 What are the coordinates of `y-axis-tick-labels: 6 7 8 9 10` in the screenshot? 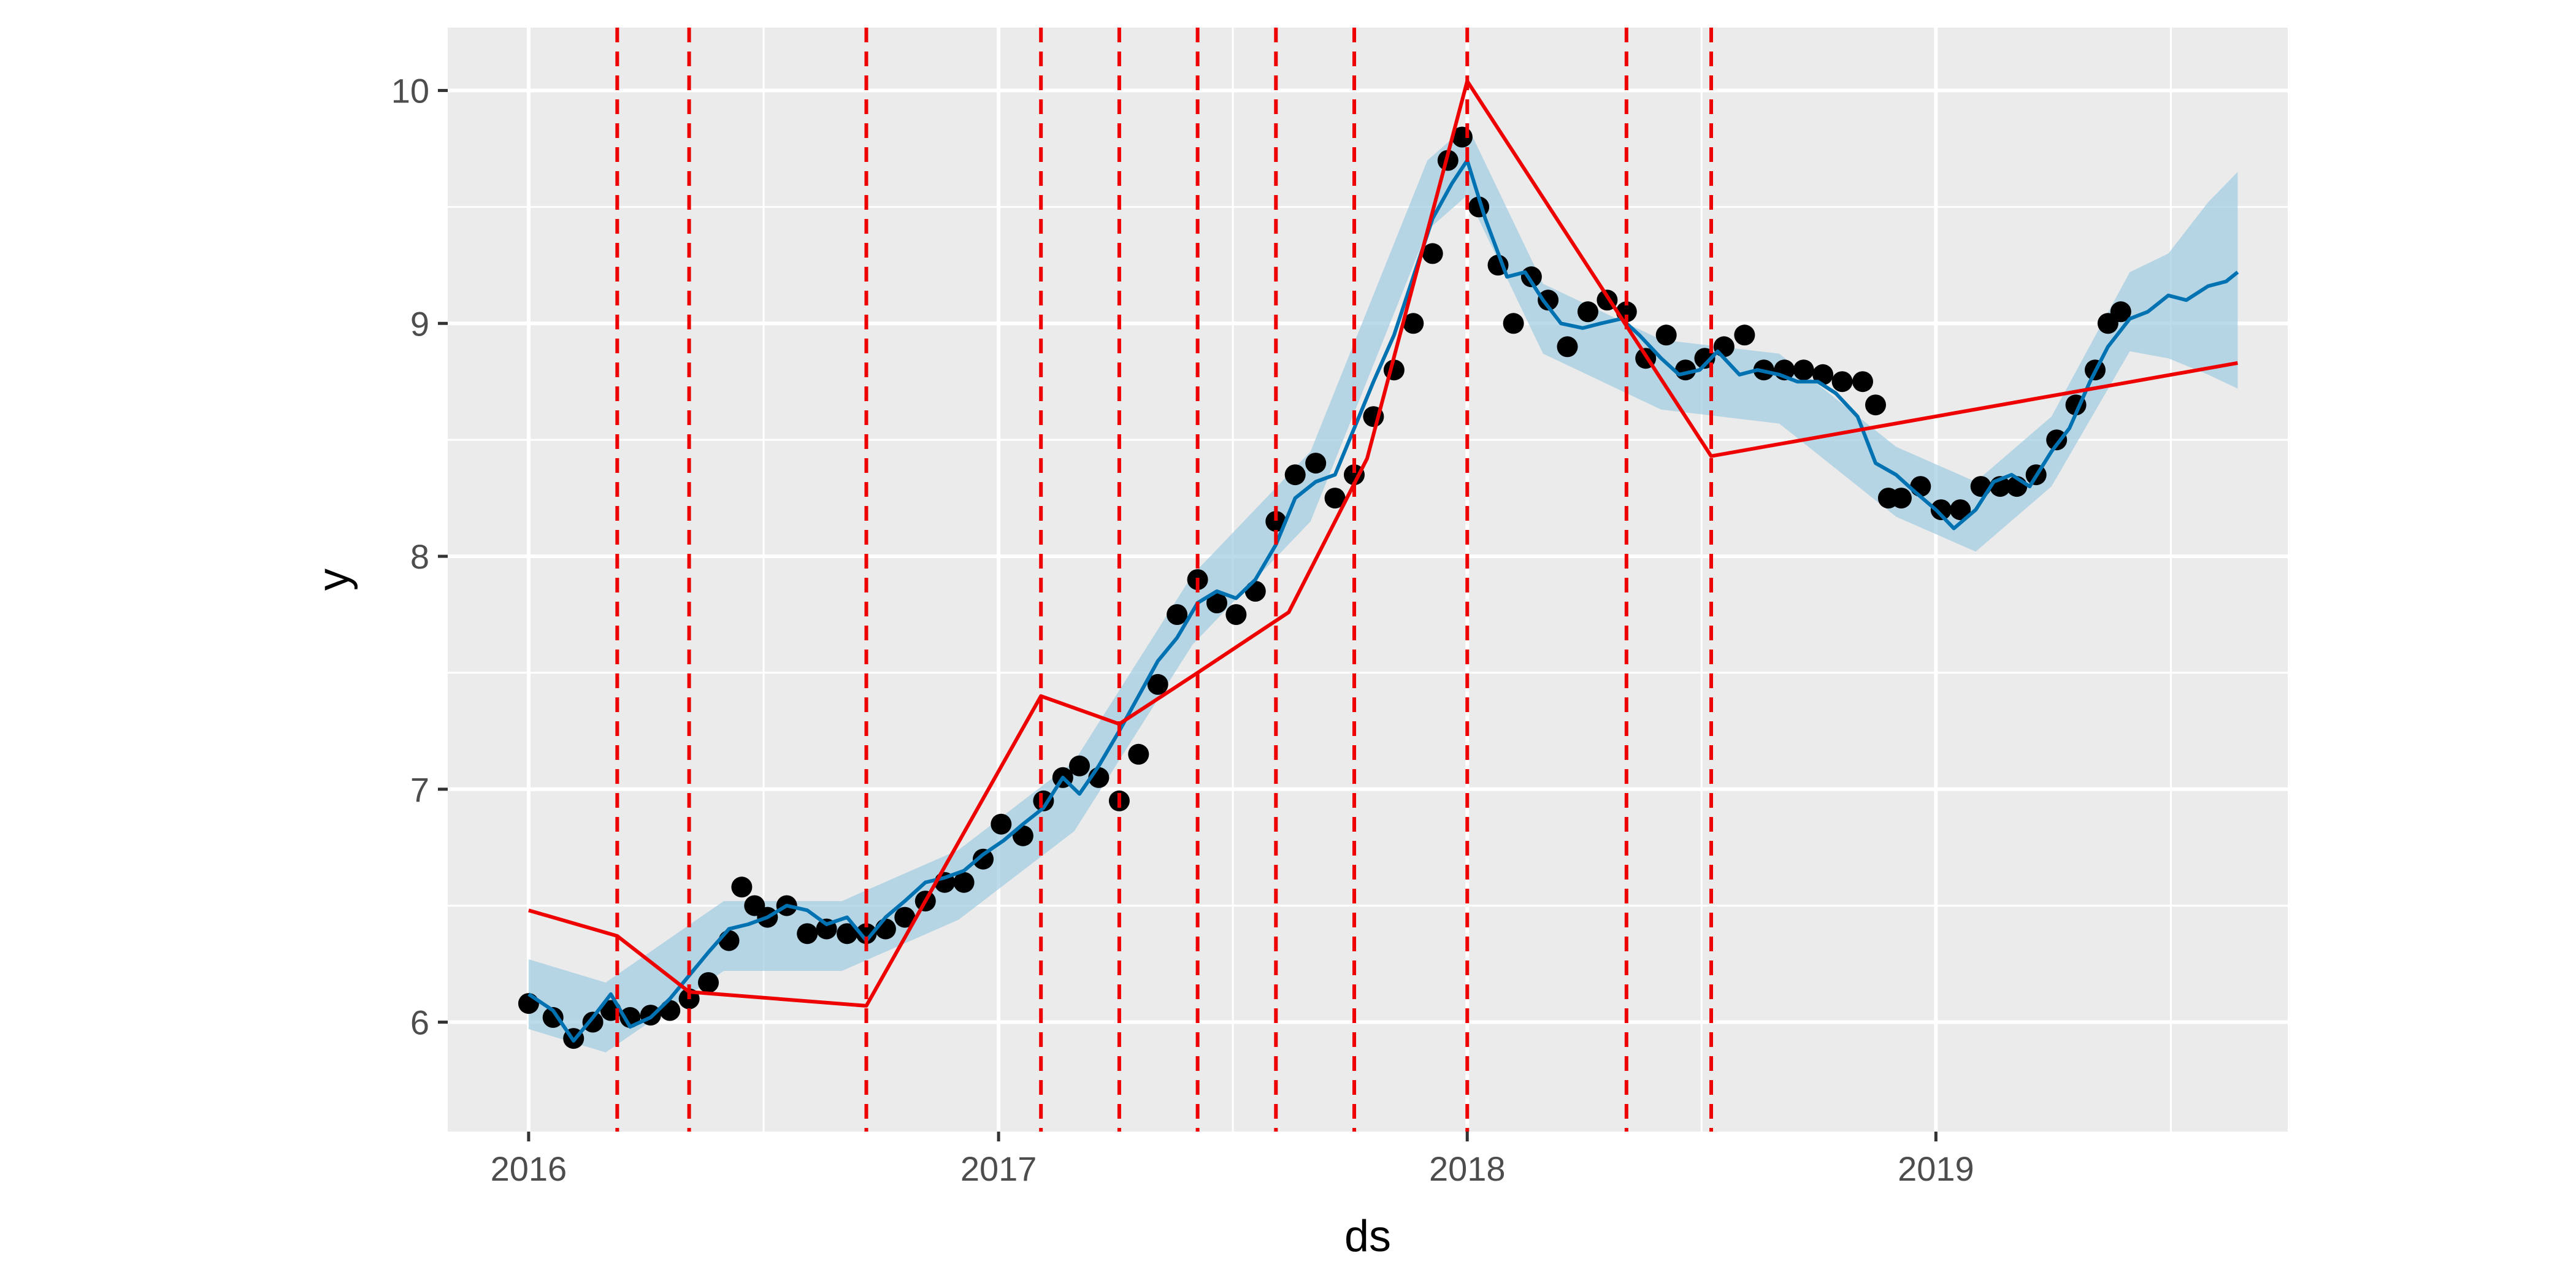 It's located at (410, 557).